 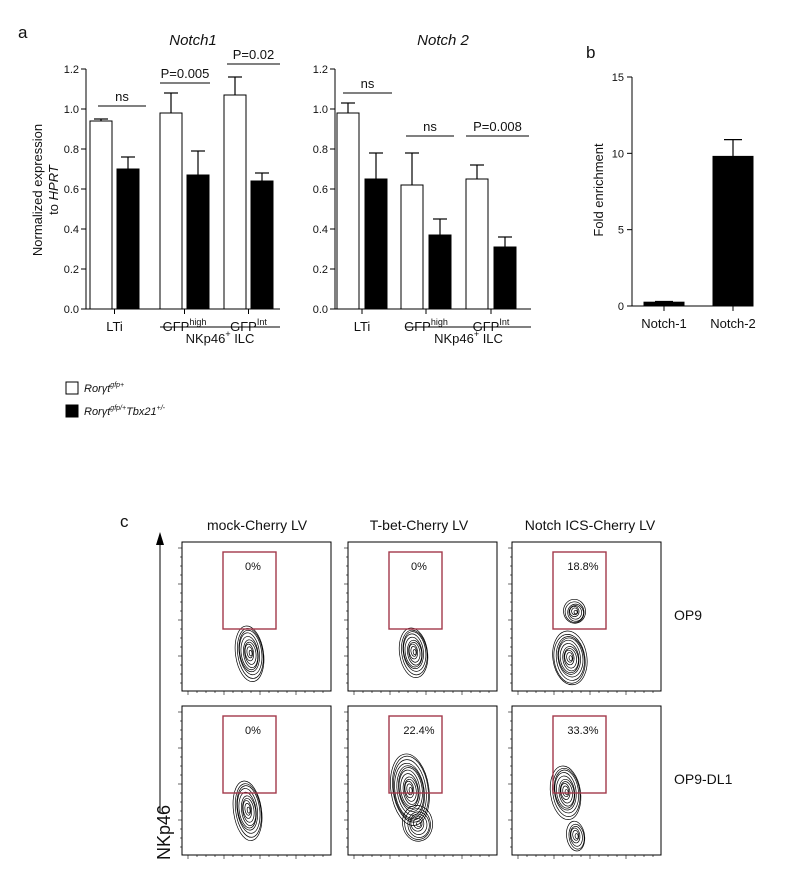 I want to click on panel-b-ylabel-group: Fold enrichment, so click(x=598, y=190).